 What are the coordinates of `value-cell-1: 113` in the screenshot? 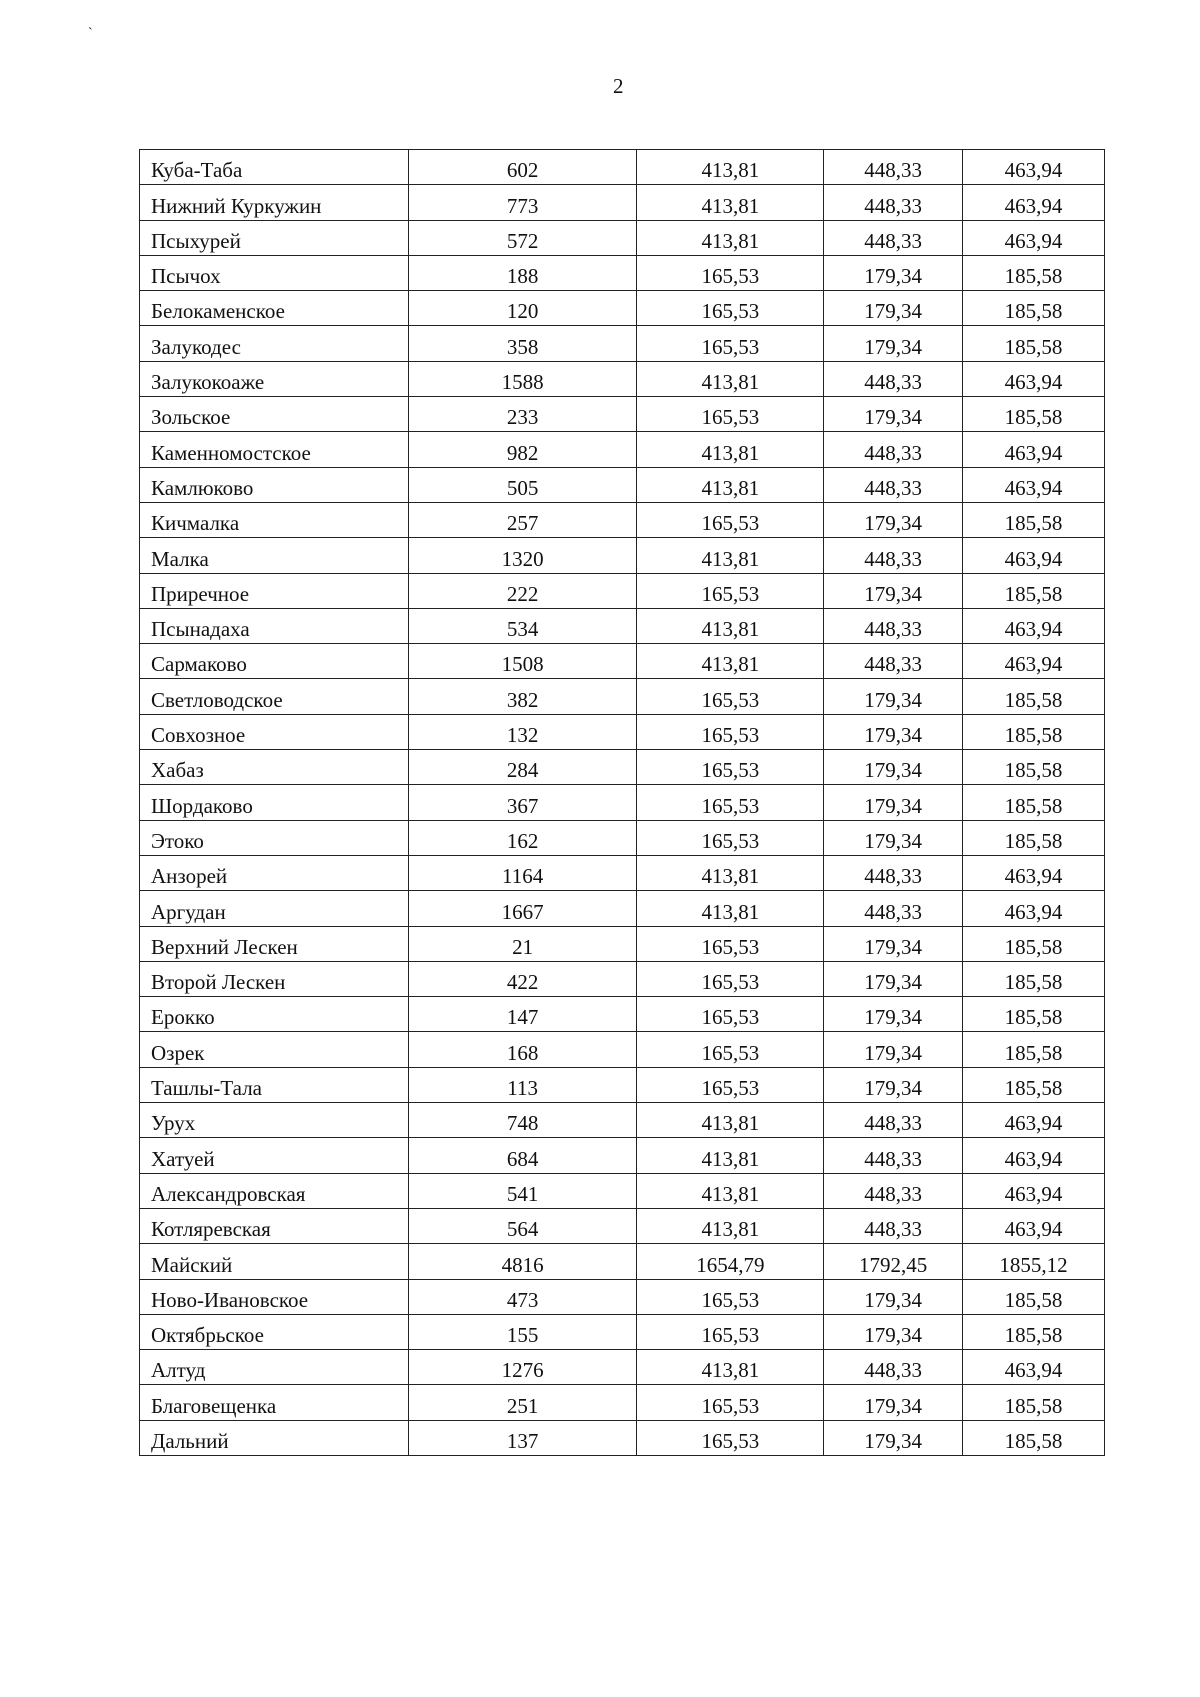 It's located at (522, 1085).